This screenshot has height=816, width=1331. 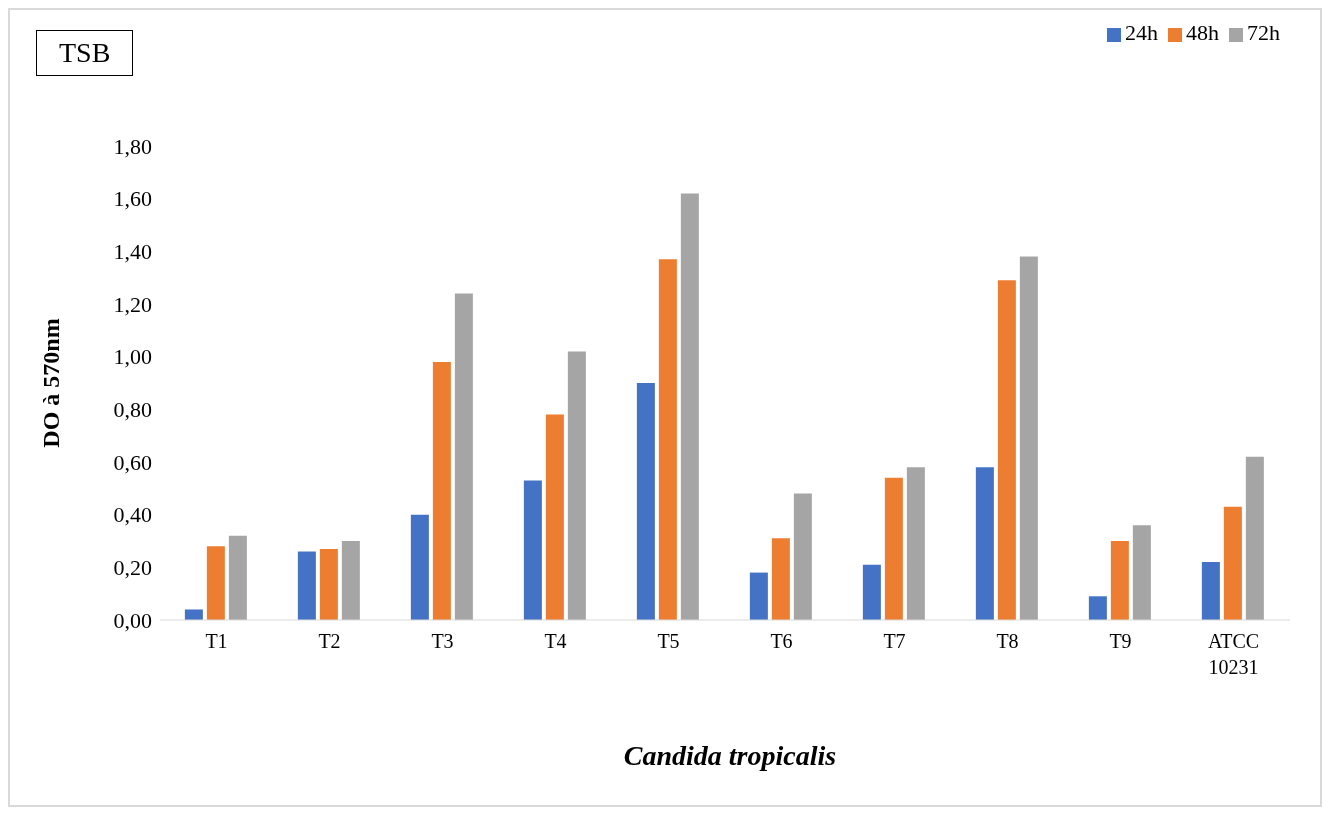 I want to click on y-tick-label: 0,80, so click(x=132, y=410).